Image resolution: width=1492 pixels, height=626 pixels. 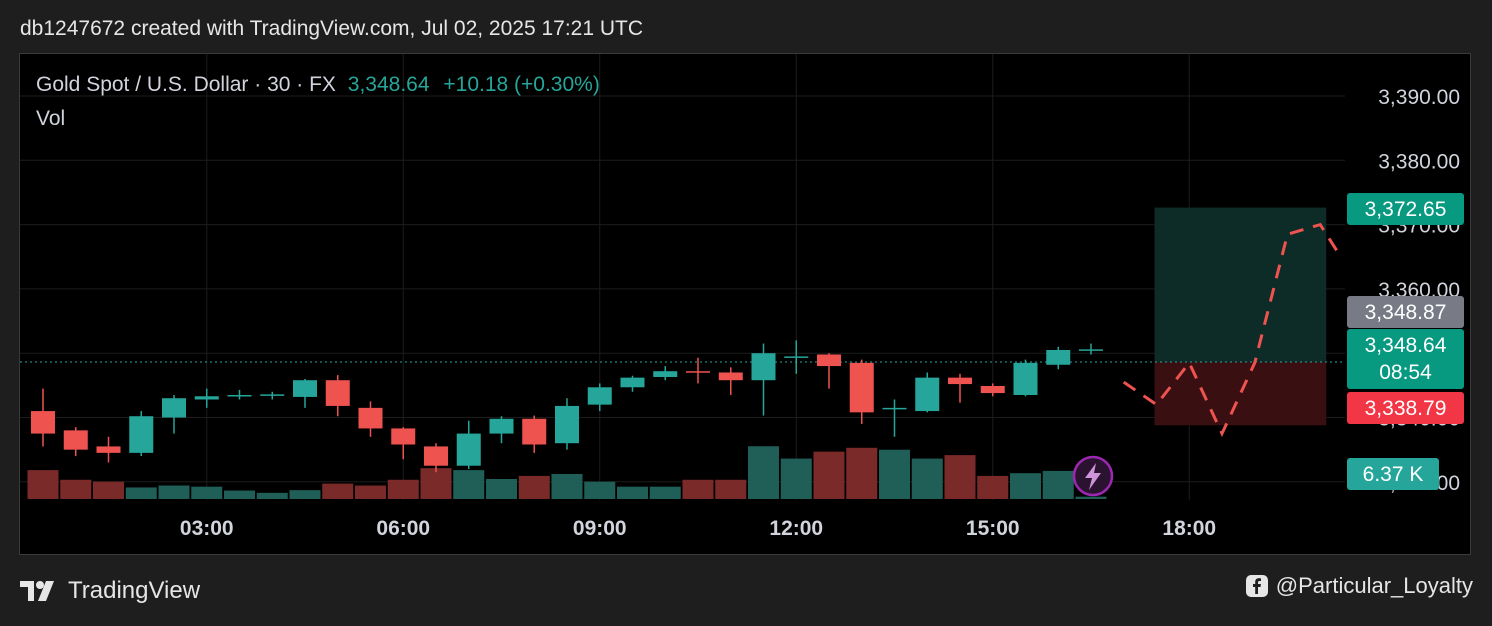 What do you see at coordinates (521, 84) in the screenshot?
I see `price-change: +10.18 (+0.30%)` at bounding box center [521, 84].